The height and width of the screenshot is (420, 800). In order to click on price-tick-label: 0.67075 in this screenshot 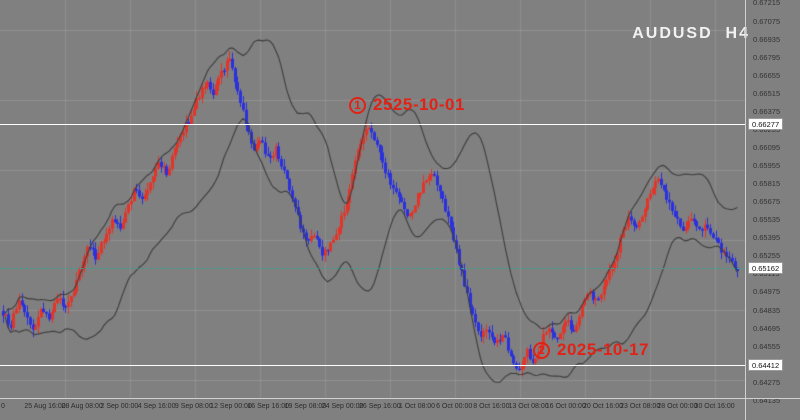, I will do `click(767, 21)`.